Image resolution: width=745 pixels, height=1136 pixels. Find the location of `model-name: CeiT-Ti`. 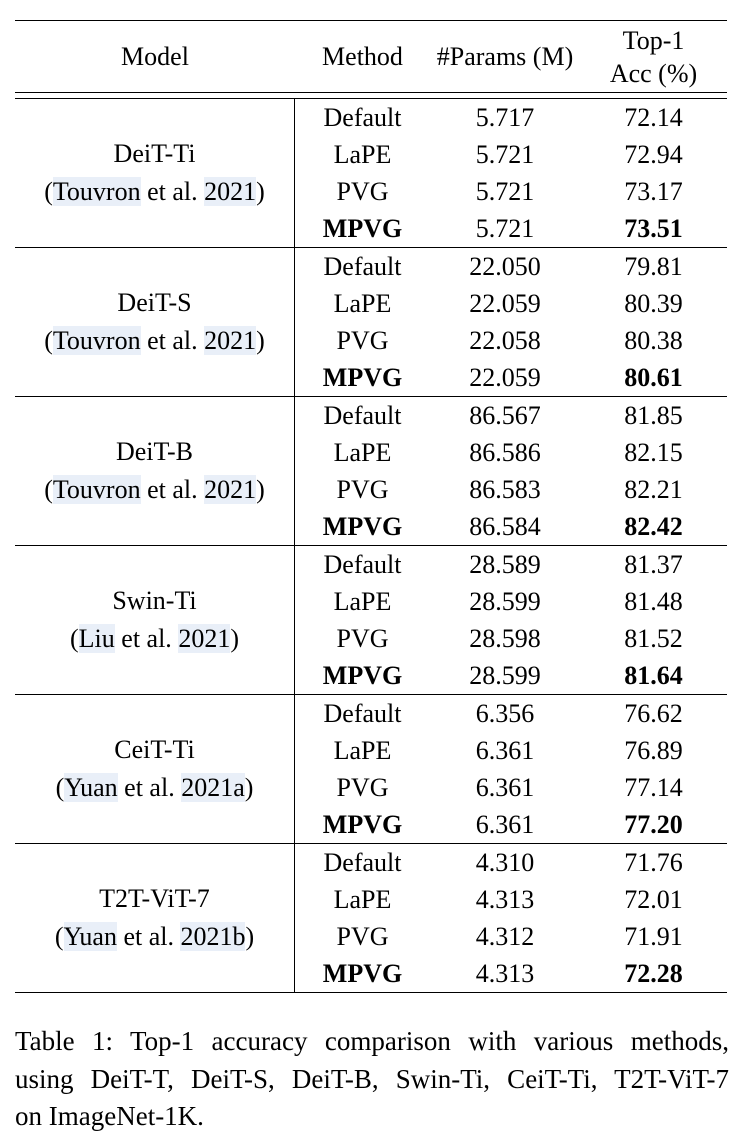

model-name: CeiT-Ti is located at coordinates (154, 749).